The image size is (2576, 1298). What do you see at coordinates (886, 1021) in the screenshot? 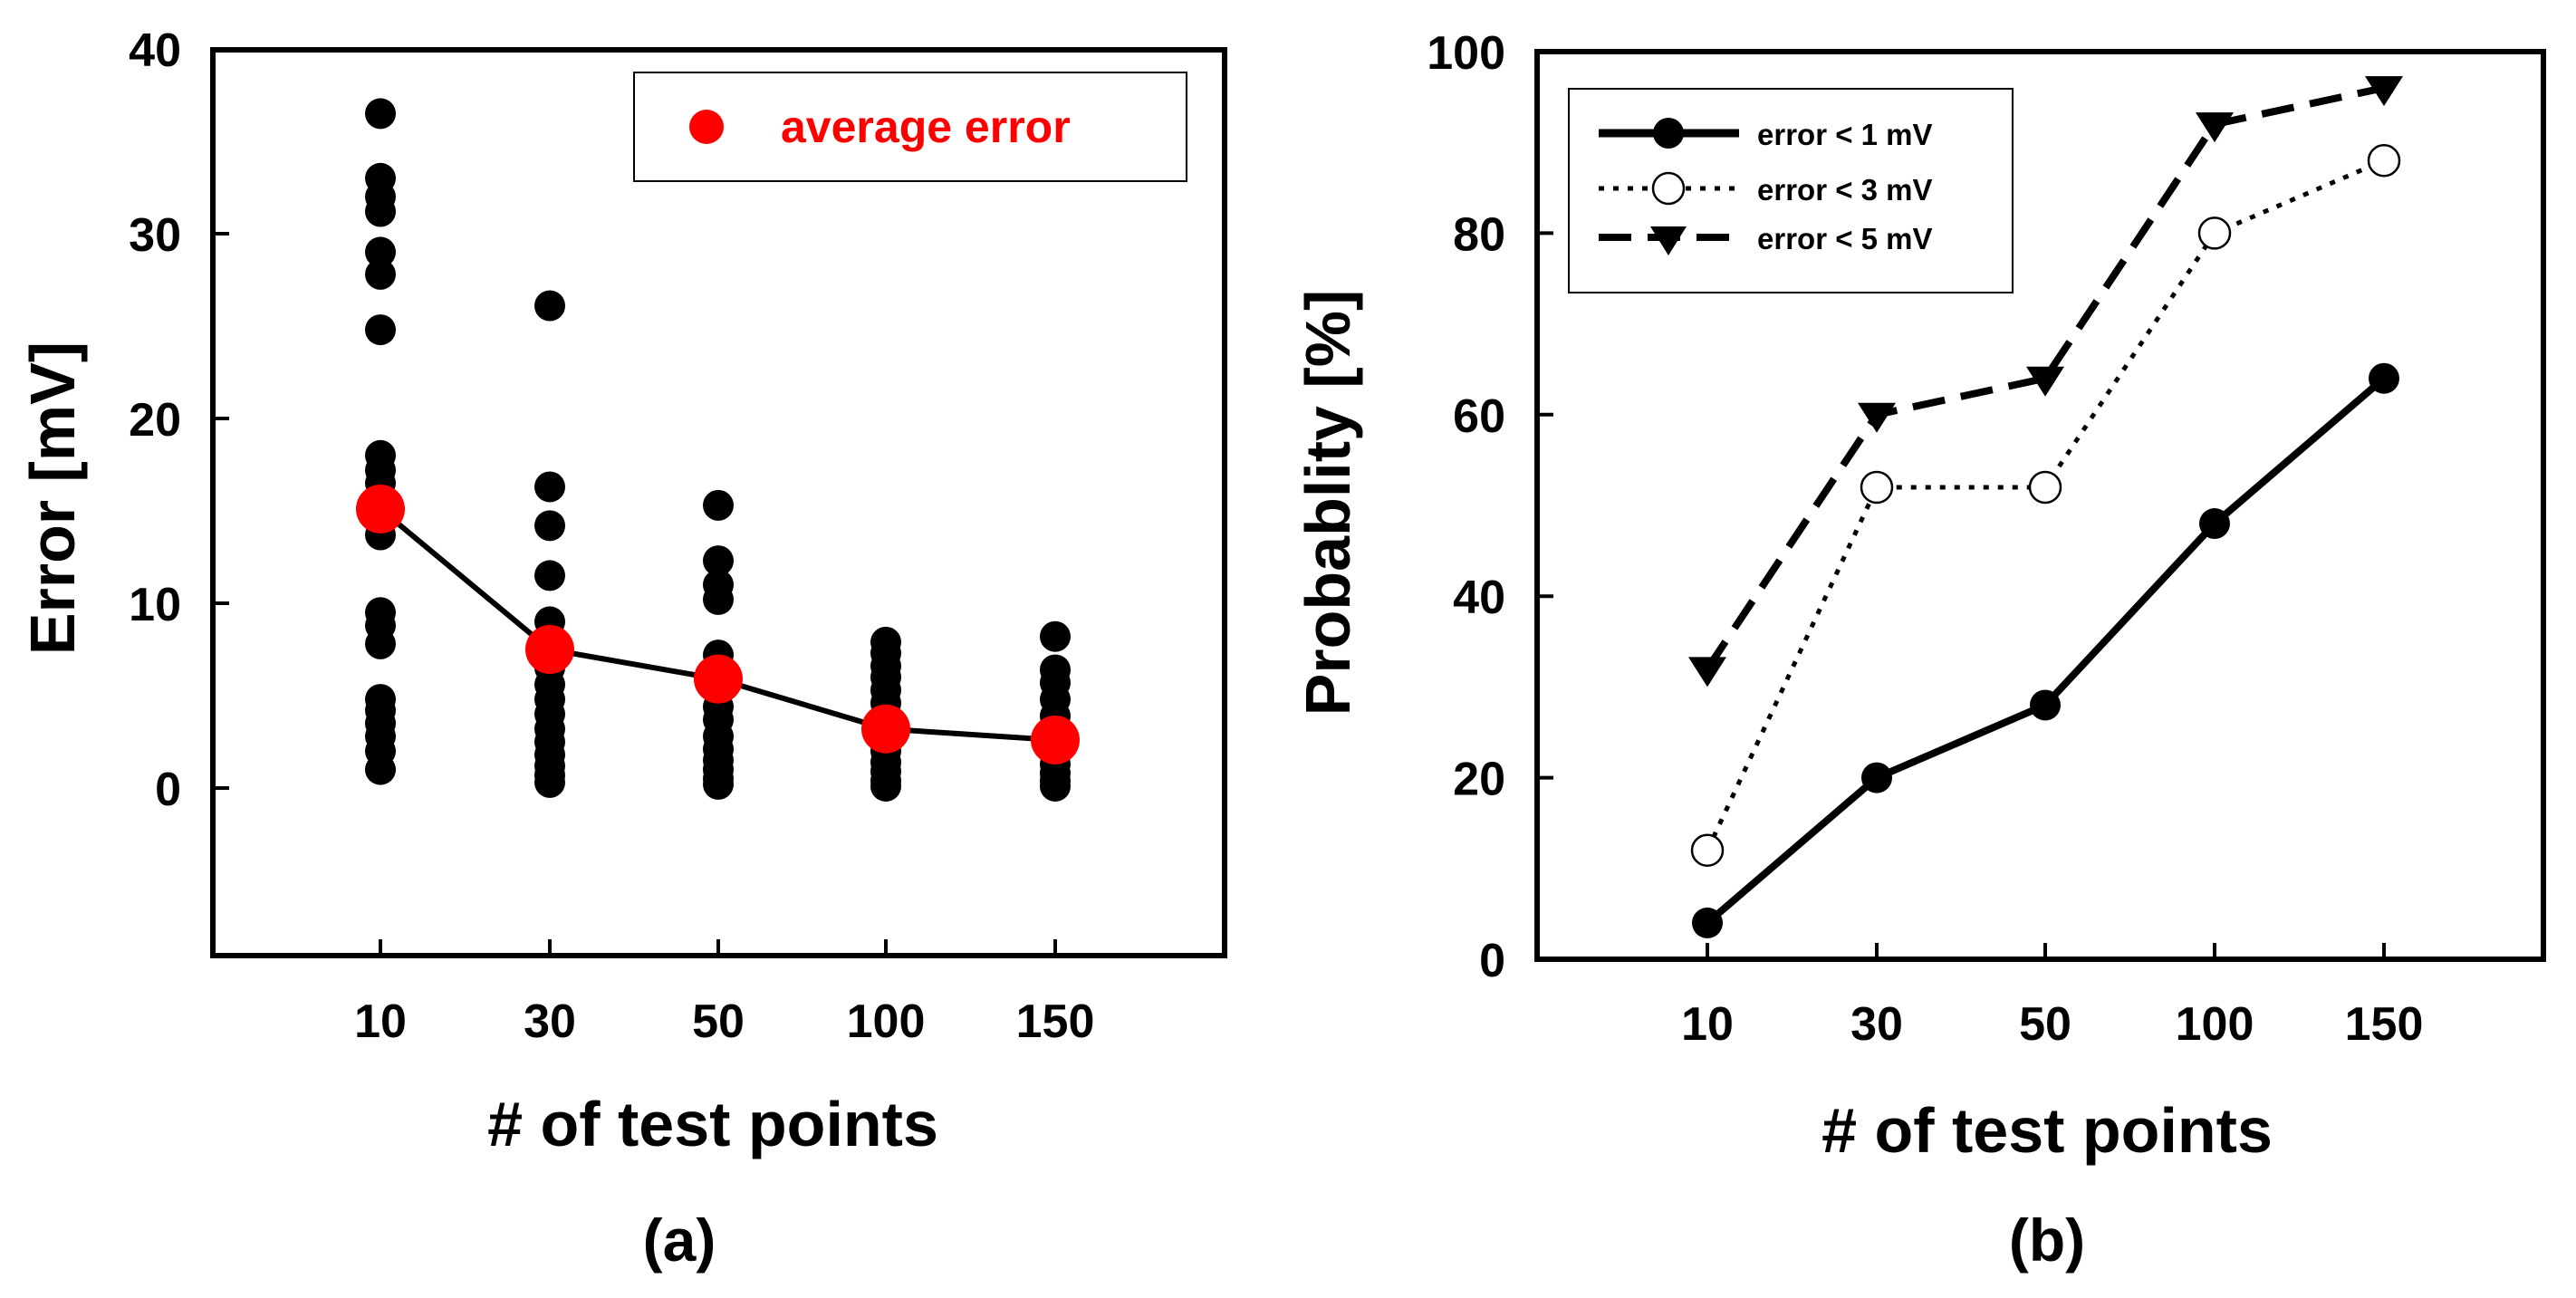
I see `chart-a-x-tick-label: 100` at bounding box center [886, 1021].